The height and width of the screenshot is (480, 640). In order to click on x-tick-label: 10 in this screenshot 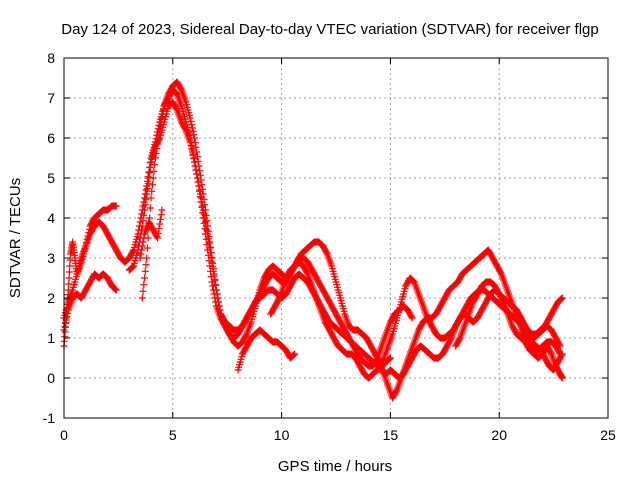, I will do `click(282, 435)`.